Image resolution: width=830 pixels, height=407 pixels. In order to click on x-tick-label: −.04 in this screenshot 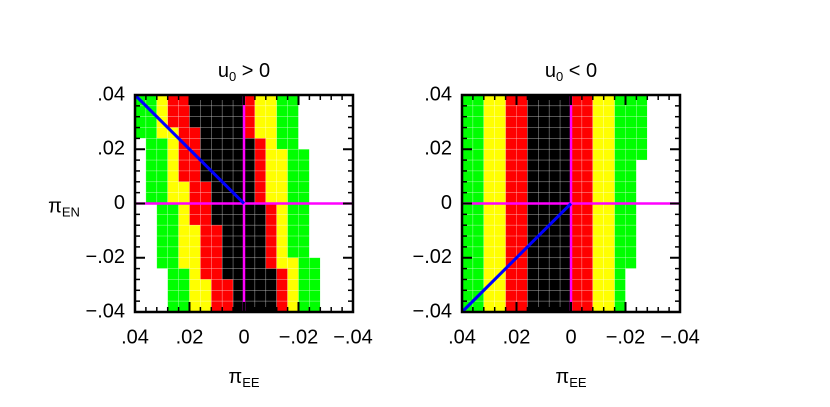, I will do `click(352, 337)`.